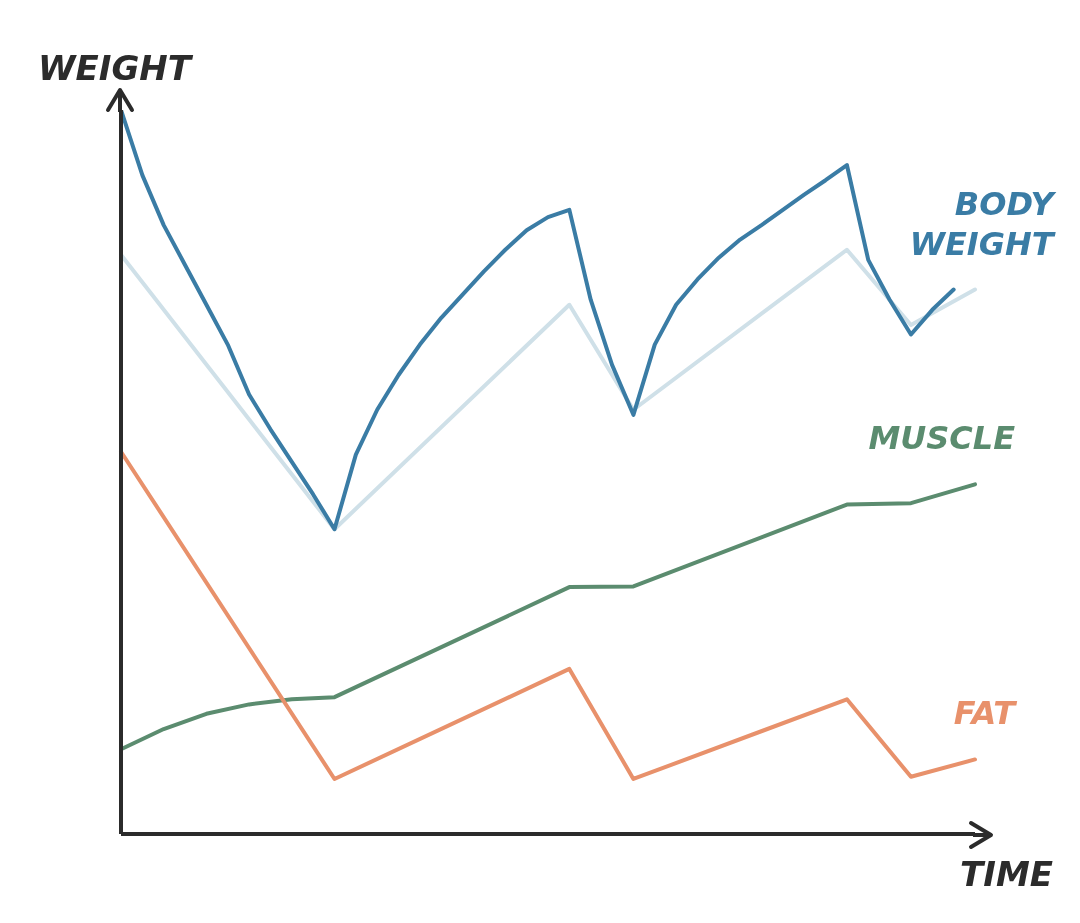  Describe the element at coordinates (1006, 874) in the screenshot. I see `x-axis-title: TIME` at that location.